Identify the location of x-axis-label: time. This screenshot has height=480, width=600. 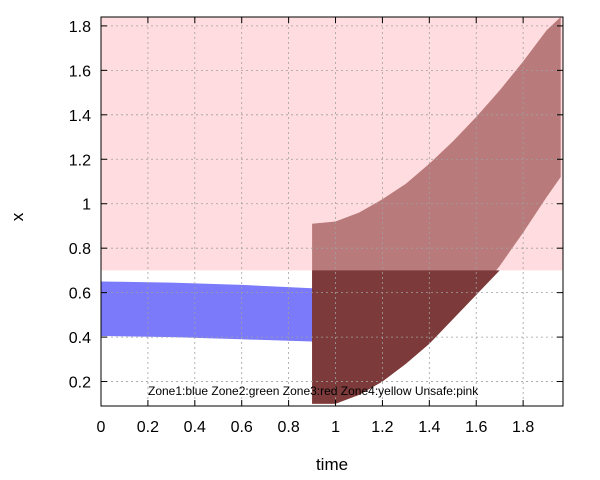
(332, 464).